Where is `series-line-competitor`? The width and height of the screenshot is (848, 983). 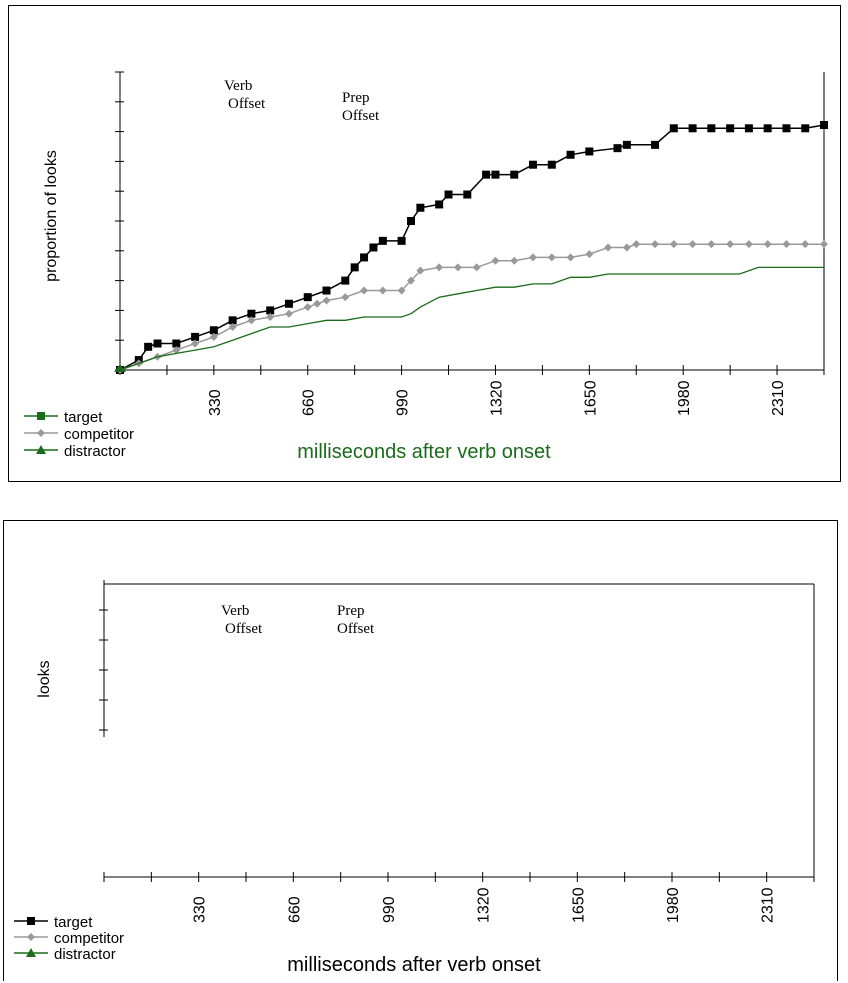
series-line-competitor is located at coordinates (471, 307).